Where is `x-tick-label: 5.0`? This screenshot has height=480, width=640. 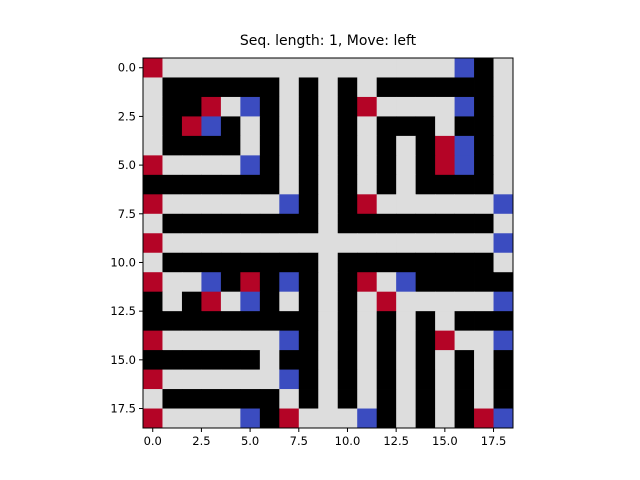 x-tick-label: 5.0 is located at coordinates (250, 441).